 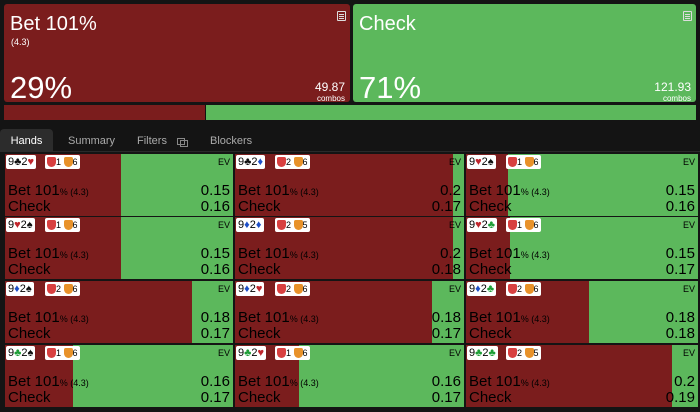 I want to click on hand-cell: 9♣2♣ 2 5 EV Bet 101% (4.3) 0.2 Check 0.19, so click(x=582, y=376).